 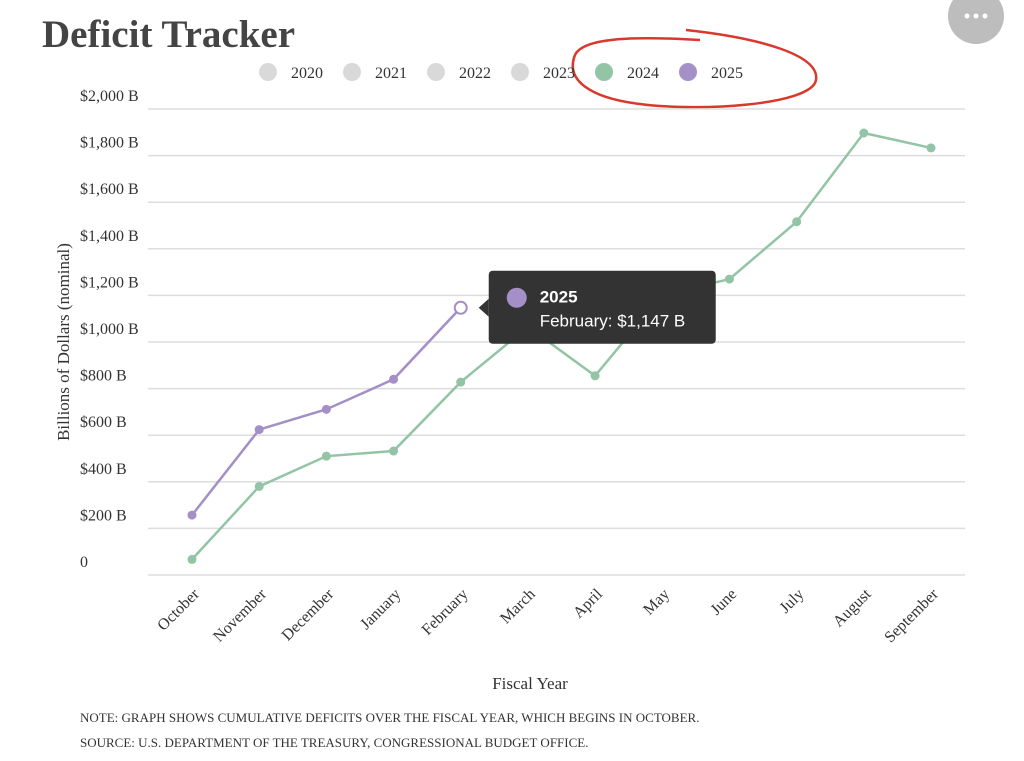 What do you see at coordinates (109, 329) in the screenshot?
I see `y-tick-label: $1,000 B` at bounding box center [109, 329].